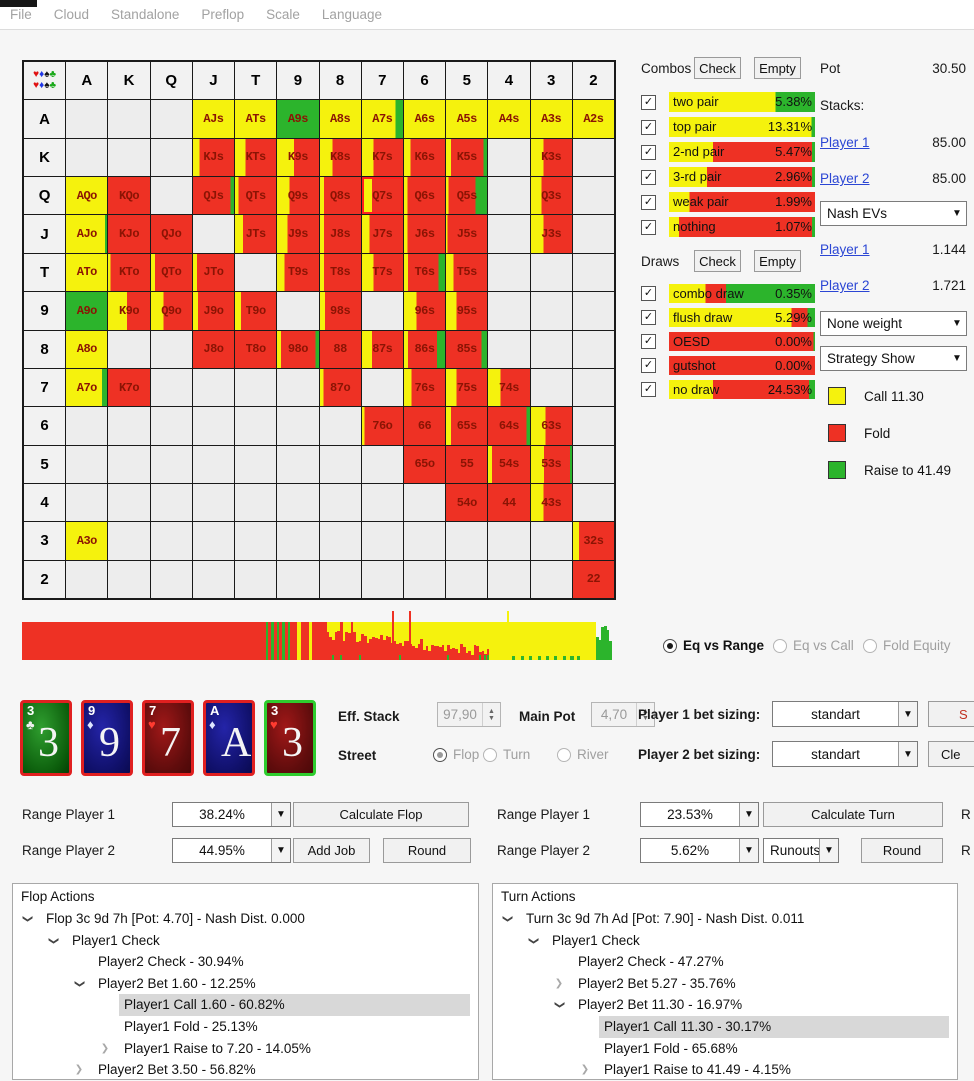  Describe the element at coordinates (256, 196) in the screenshot. I see `grid-cell-qts: QTs` at that location.